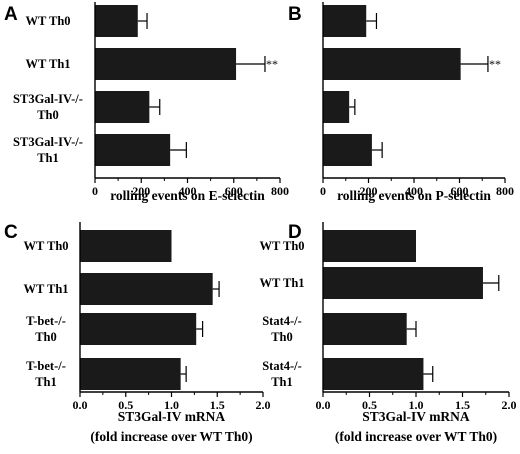  What do you see at coordinates (295, 14) in the screenshot?
I see `panel-label: B` at bounding box center [295, 14].